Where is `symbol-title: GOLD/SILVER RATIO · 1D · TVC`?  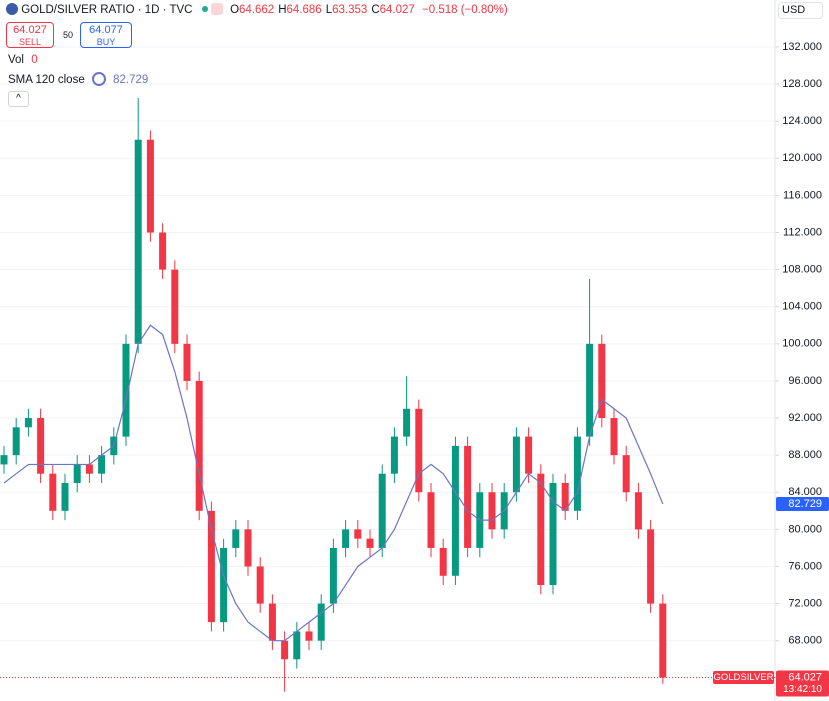 symbol-title: GOLD/SILVER RATIO · 1D · TVC is located at coordinates (107, 10).